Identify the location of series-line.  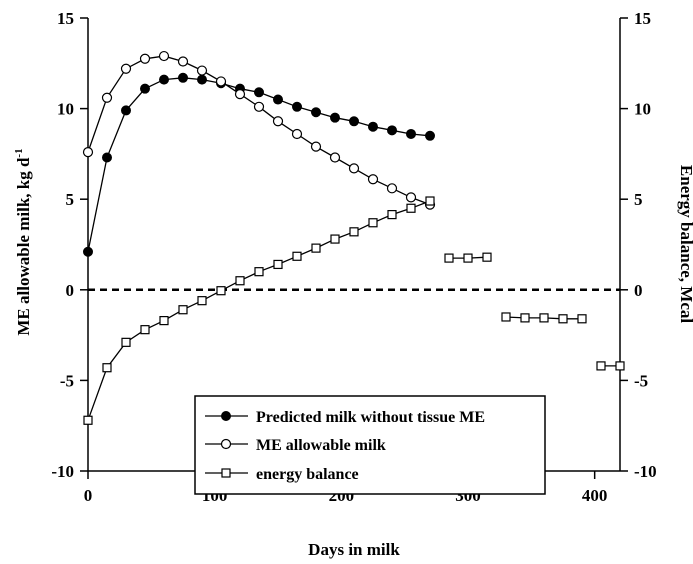
(259, 130).